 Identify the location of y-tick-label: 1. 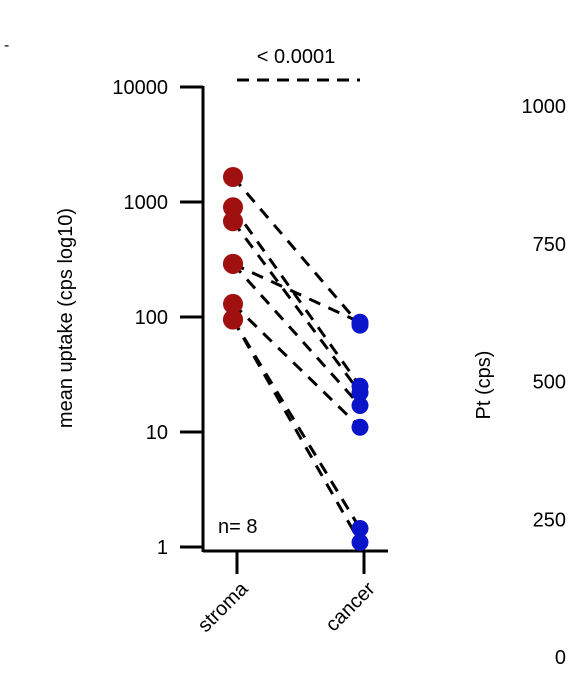
(162, 548).